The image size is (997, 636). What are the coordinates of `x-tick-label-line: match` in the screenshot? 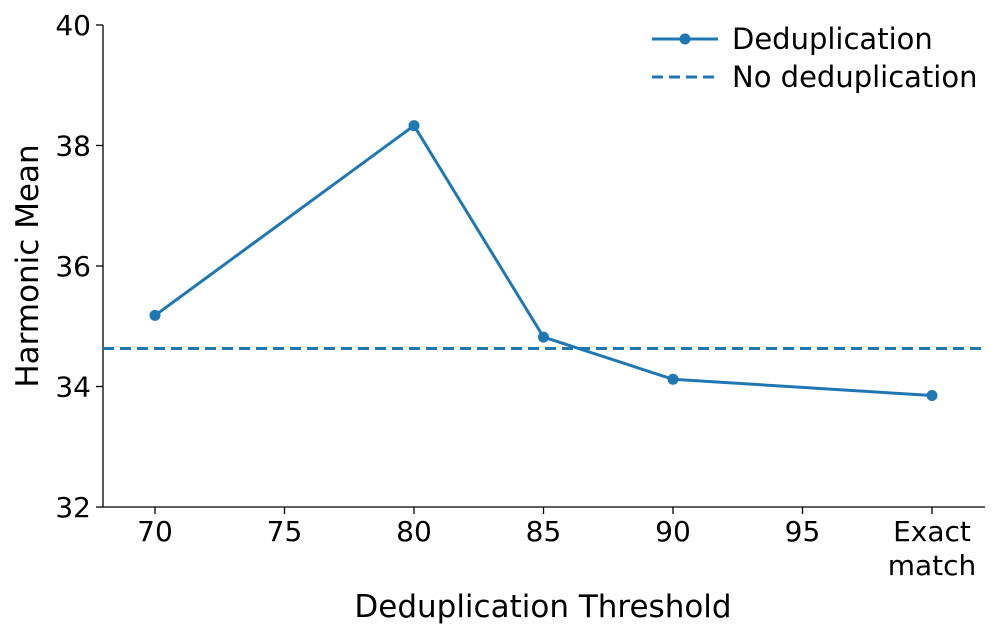 It's located at (932, 565).